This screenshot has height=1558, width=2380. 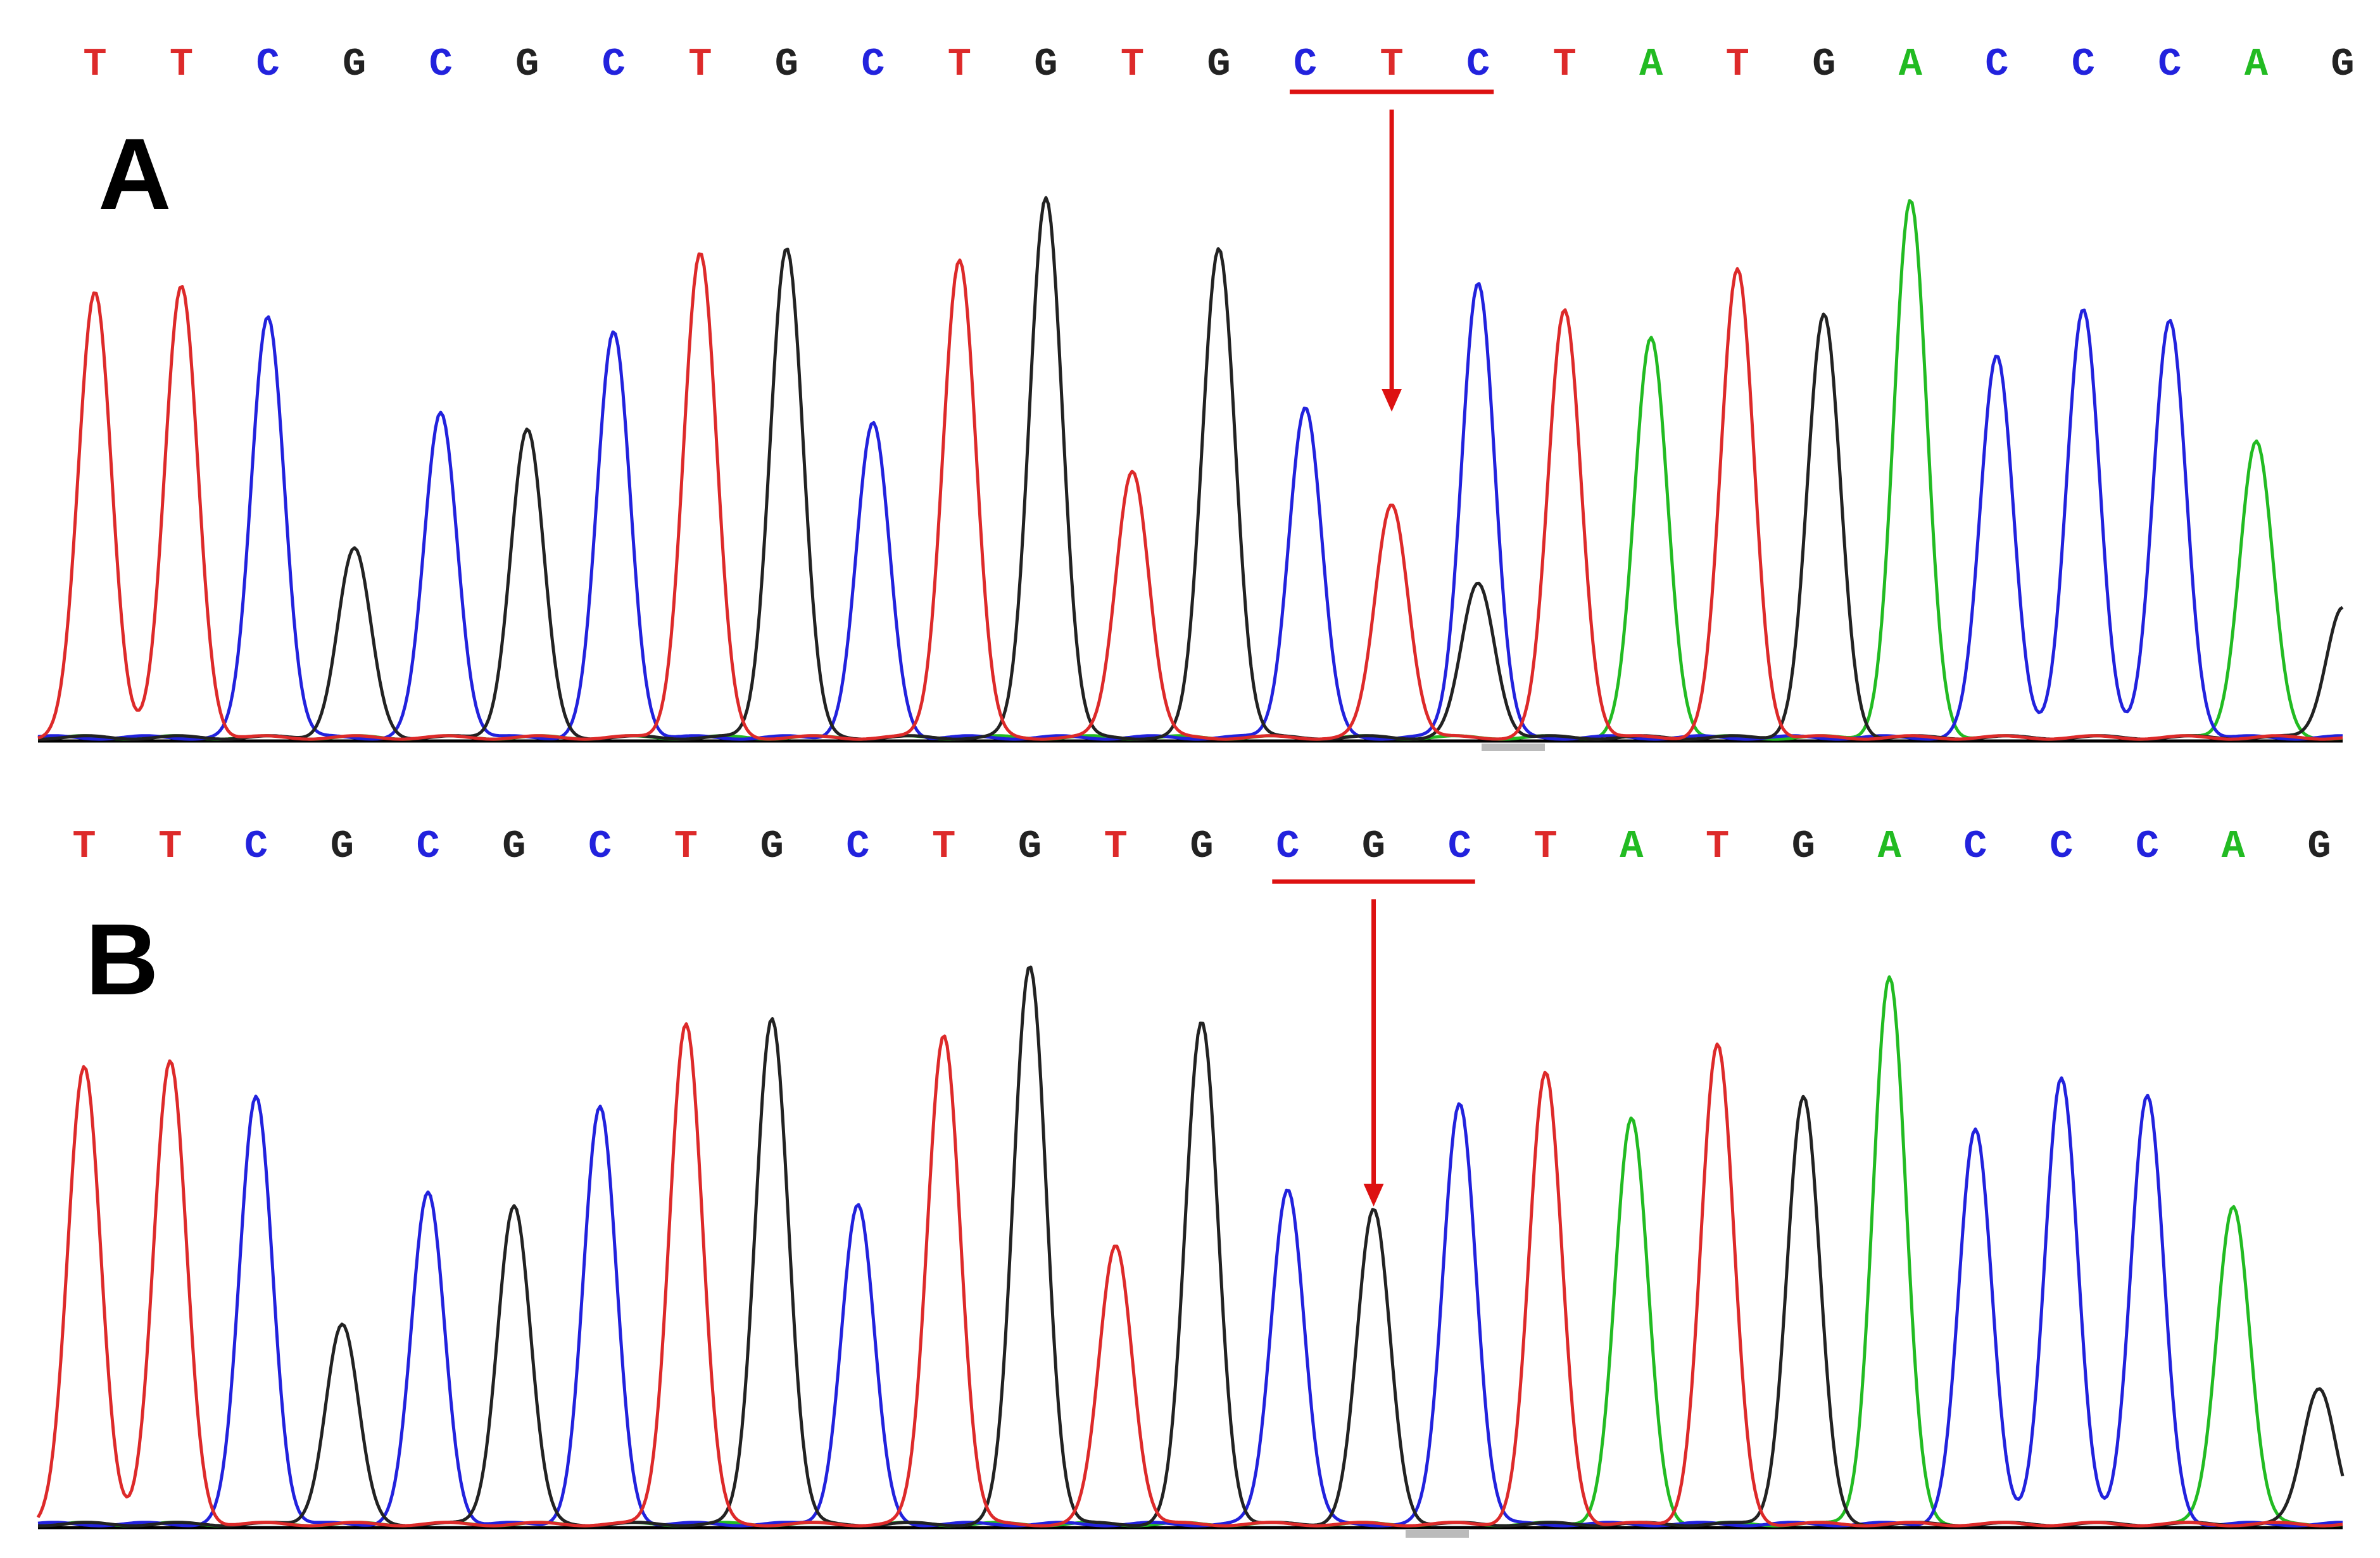 What do you see at coordinates (135, 174) in the screenshot?
I see `panel-label-a: A` at bounding box center [135, 174].